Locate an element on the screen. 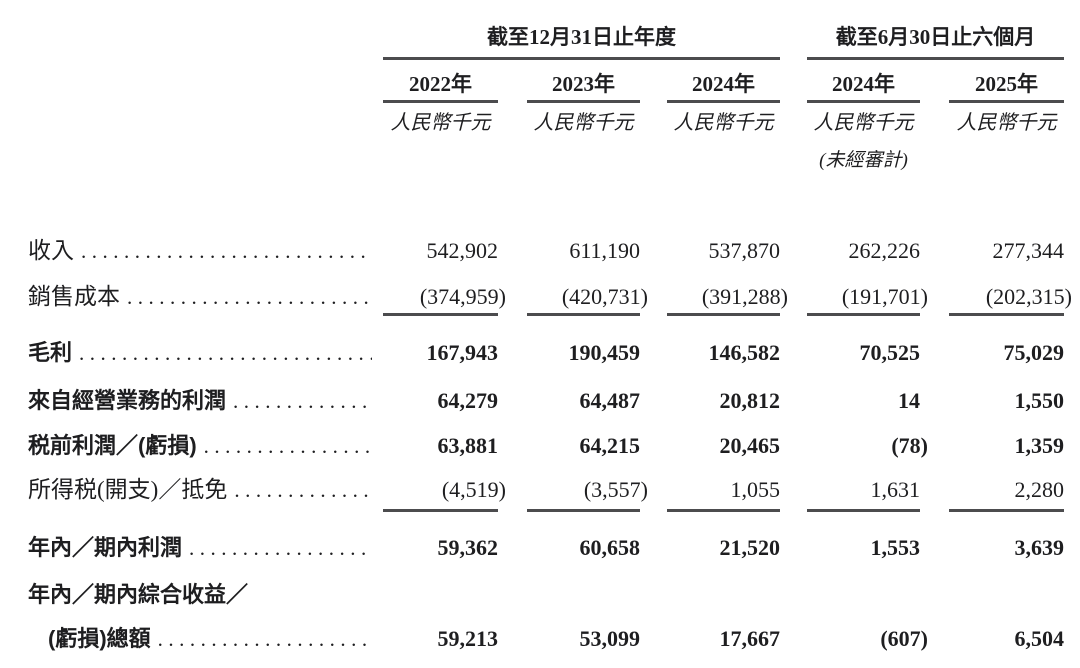 The width and height of the screenshot is (1080, 668). col-group-title-interim: 截至6月30日止六個月 is located at coordinates (935, 37).